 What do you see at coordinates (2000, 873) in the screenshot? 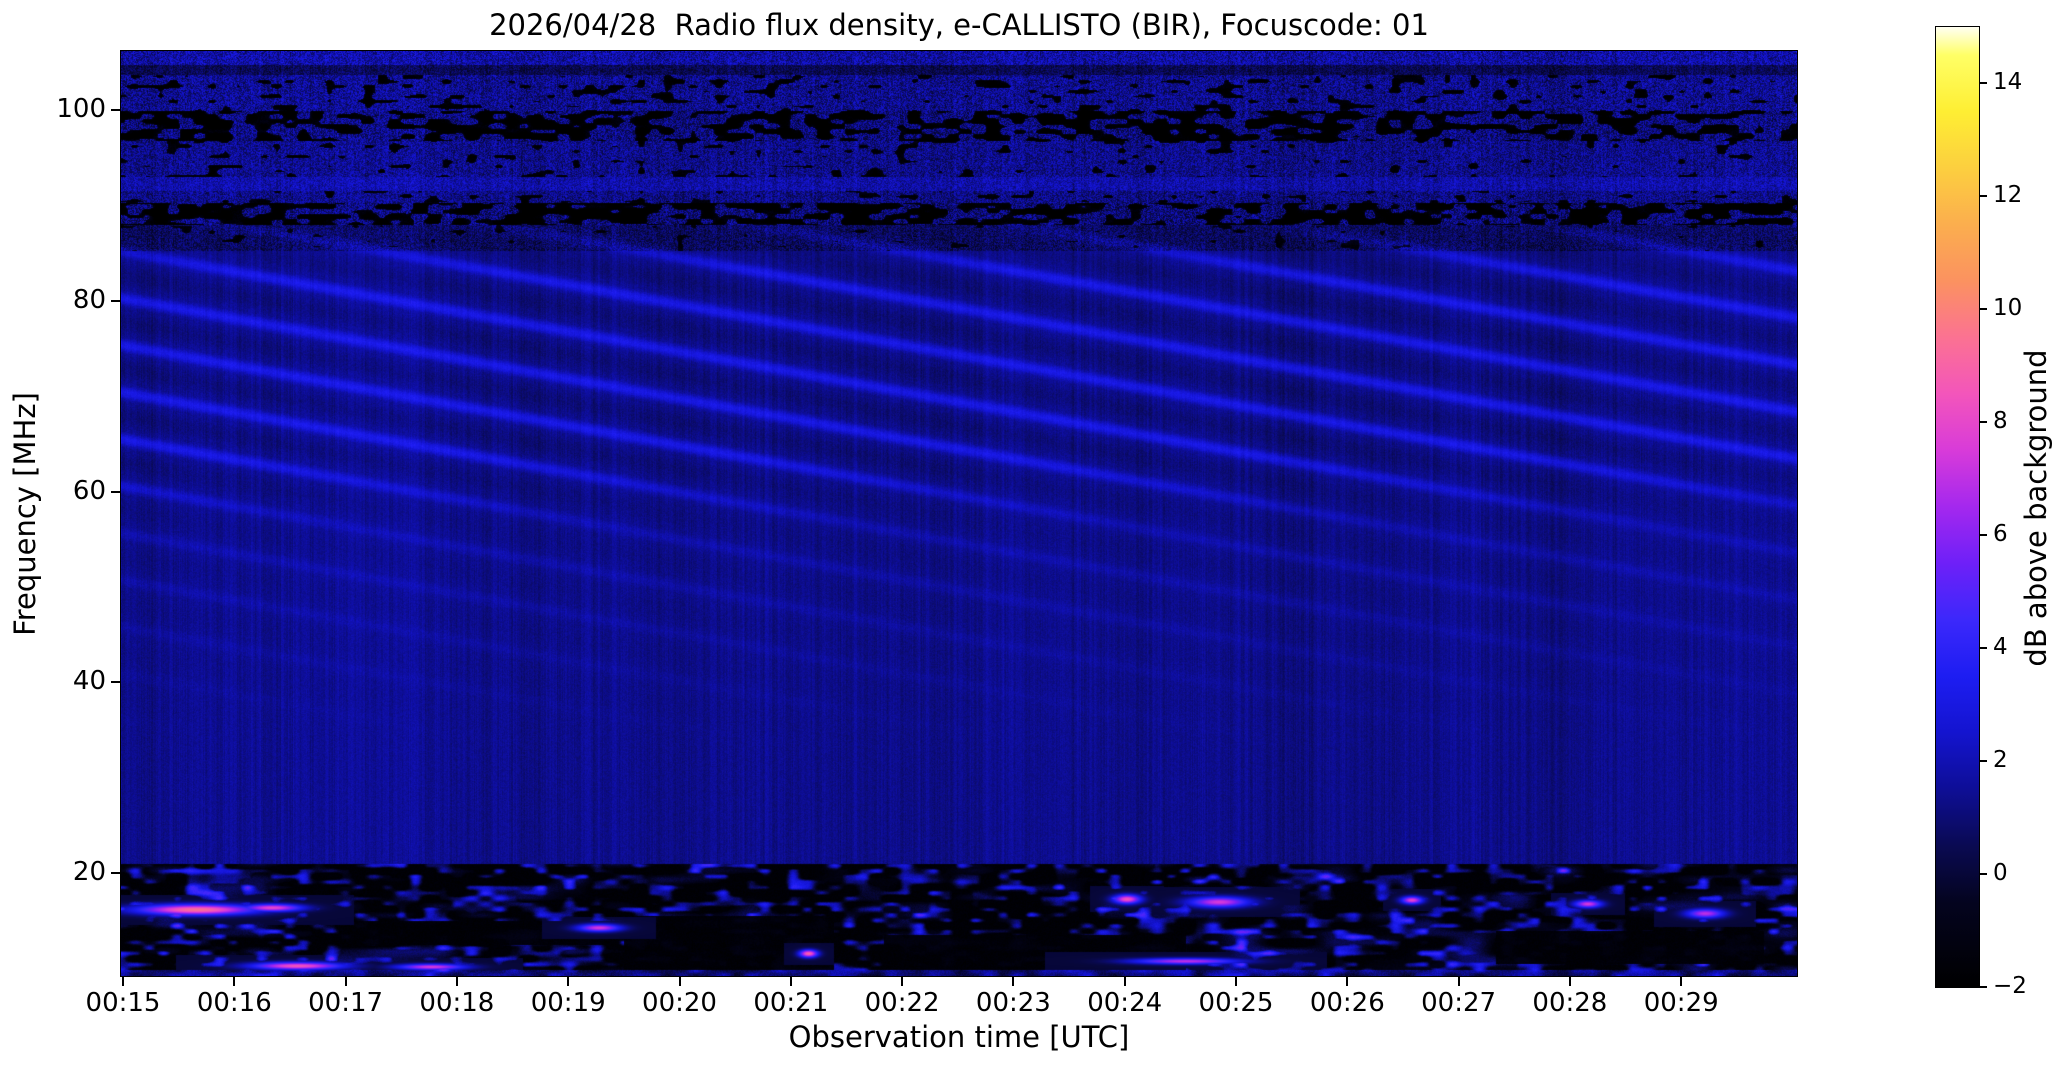
I see `colorbar-tick-label: 0` at bounding box center [2000, 873].